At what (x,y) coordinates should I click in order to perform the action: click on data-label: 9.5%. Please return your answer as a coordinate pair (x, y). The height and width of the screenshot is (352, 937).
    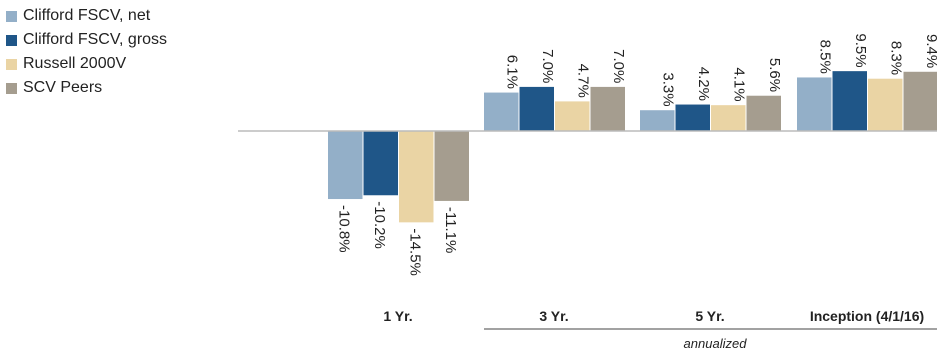
    Looking at the image, I should click on (860, 50).